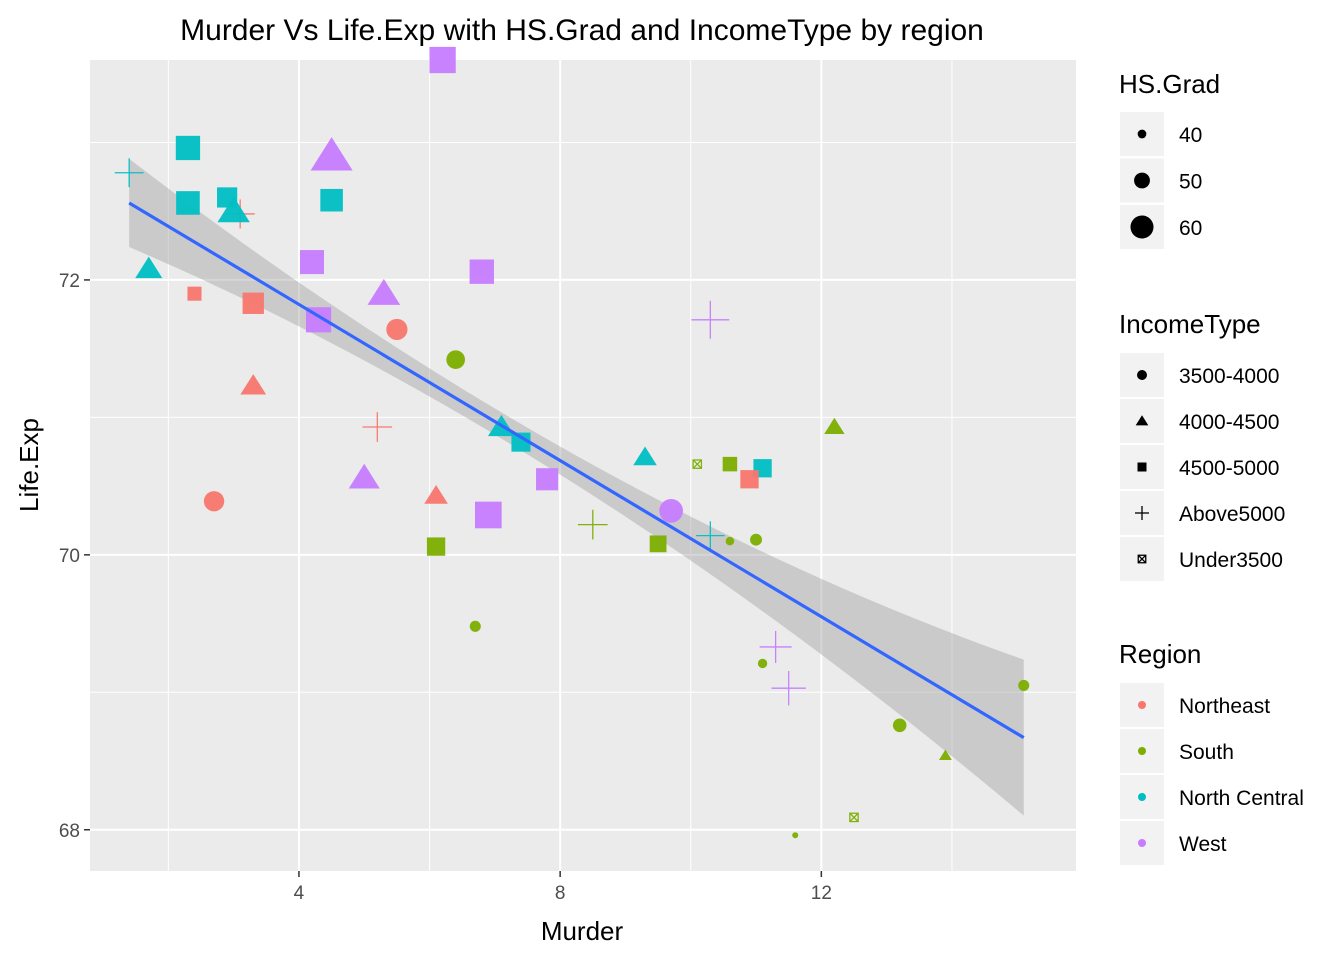 This screenshot has width=1344, height=965. Describe the element at coordinates (1206, 752) in the screenshot. I see `legend-color-label: South` at that location.